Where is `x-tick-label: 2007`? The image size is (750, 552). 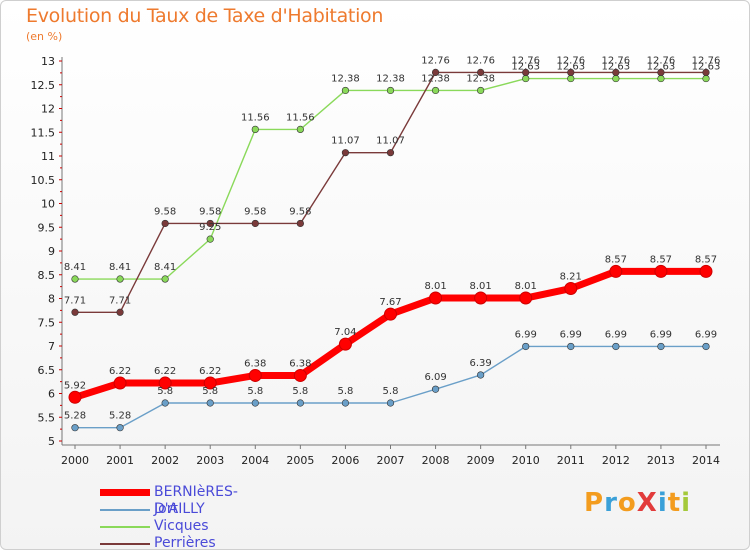
x-tick-label: 2007 is located at coordinates (391, 460).